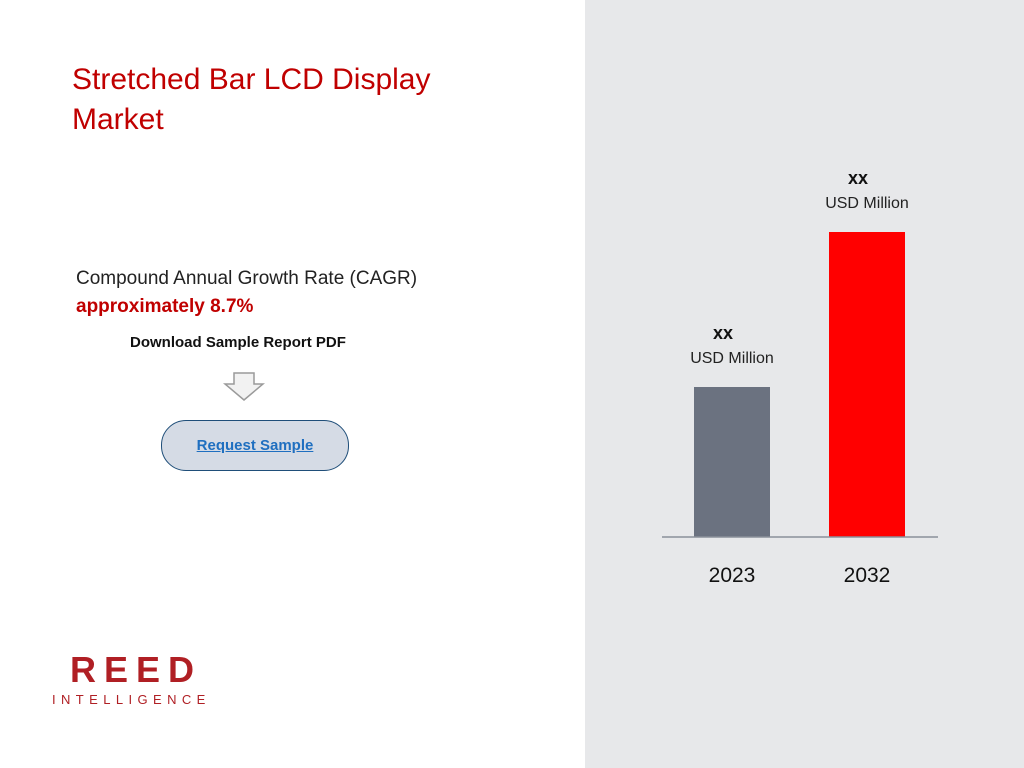  Describe the element at coordinates (858, 178) in the screenshot. I see `value-label-2032: xx` at that location.